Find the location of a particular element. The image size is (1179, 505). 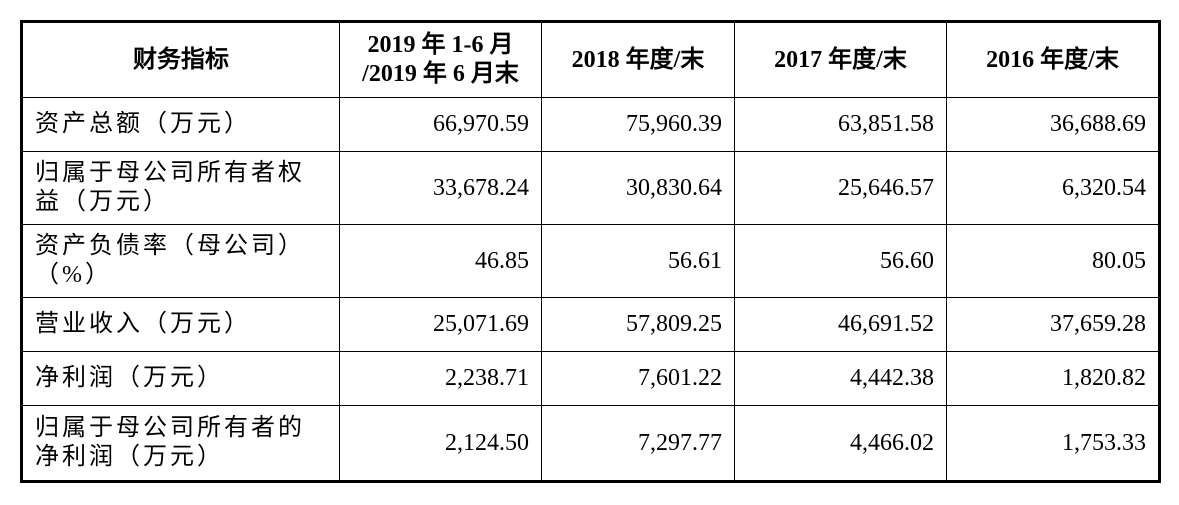

header-cell: 财务指标 is located at coordinates (180, 59).